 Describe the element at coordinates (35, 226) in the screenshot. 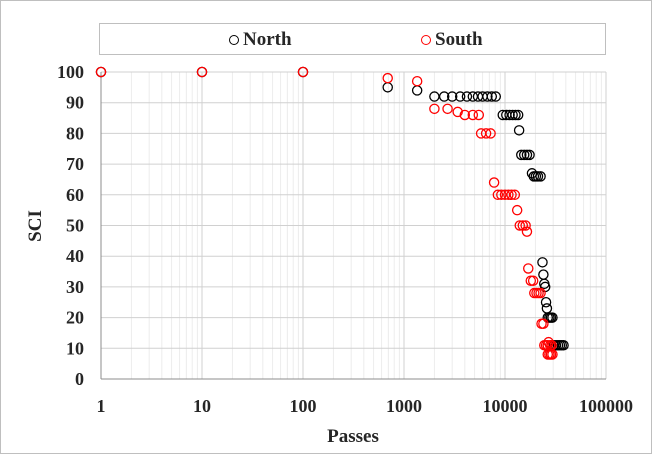

I see `y-axis-title: SCI` at that location.